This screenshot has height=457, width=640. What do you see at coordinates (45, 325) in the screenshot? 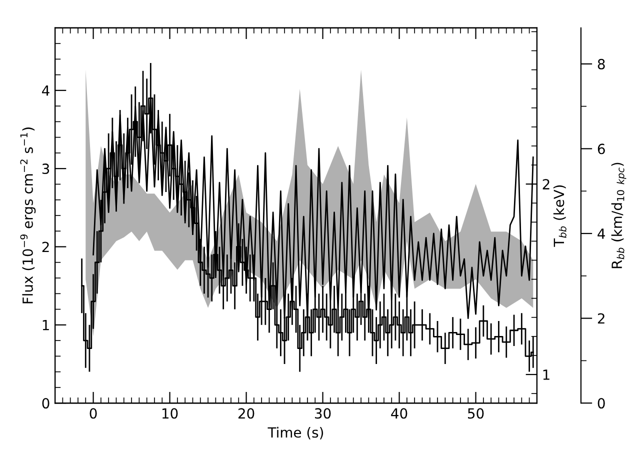
I see `y-tick-label: 1` at bounding box center [45, 325].